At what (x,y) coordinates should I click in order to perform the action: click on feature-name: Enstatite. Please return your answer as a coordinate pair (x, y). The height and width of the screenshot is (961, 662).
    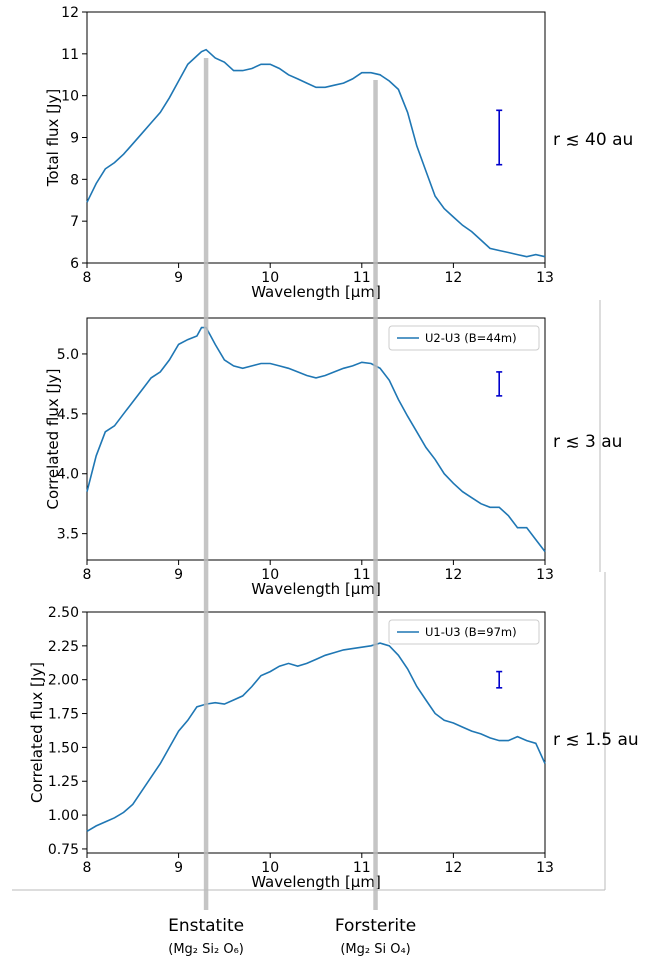
    Looking at the image, I should click on (206, 926).